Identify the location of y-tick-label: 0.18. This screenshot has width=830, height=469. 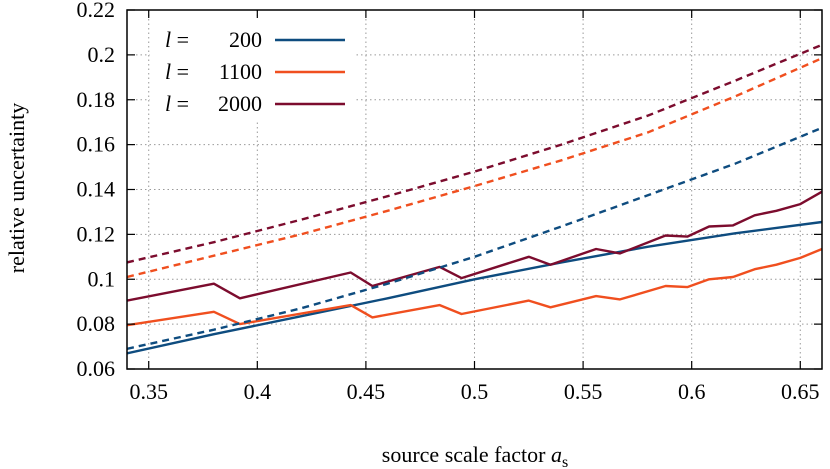
(96, 99).